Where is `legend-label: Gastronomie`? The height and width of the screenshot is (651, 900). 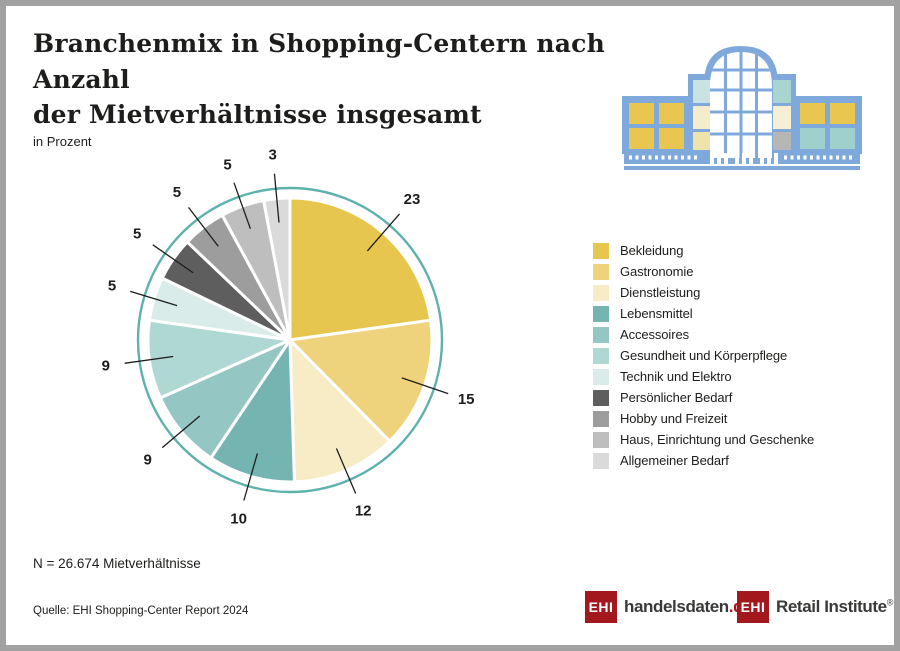 legend-label: Gastronomie is located at coordinates (657, 271).